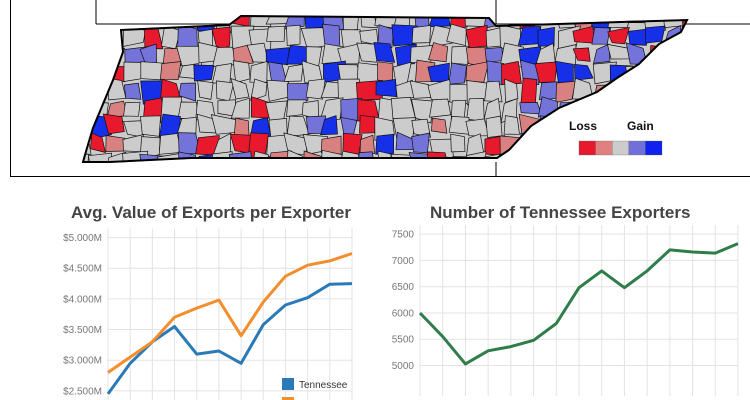 The height and width of the screenshot is (400, 750). Describe the element at coordinates (640, 126) in the screenshot. I see `legend-gain-label: Gain` at that location.